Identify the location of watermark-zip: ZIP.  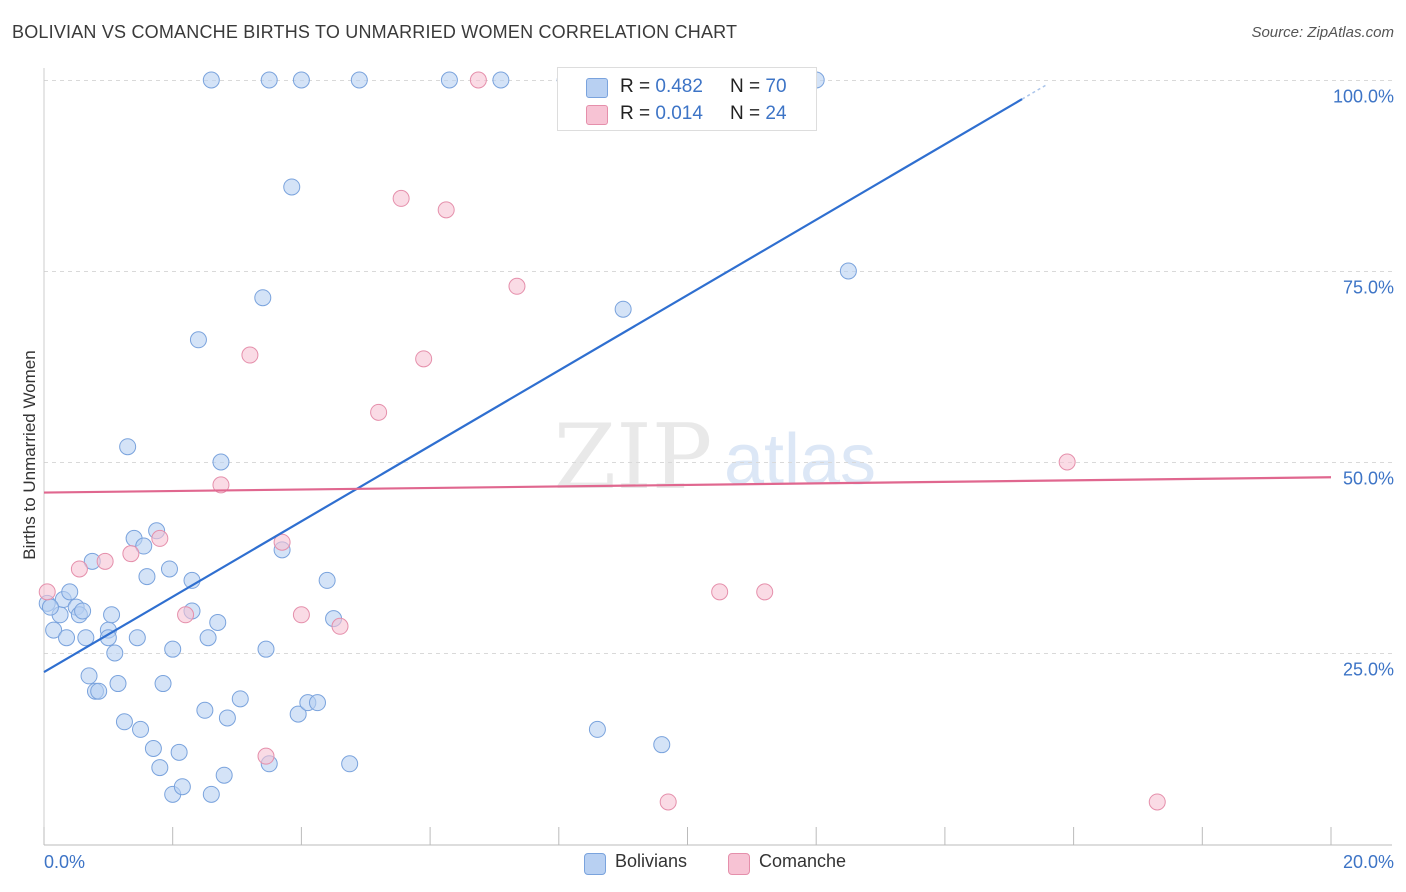
(633, 457).